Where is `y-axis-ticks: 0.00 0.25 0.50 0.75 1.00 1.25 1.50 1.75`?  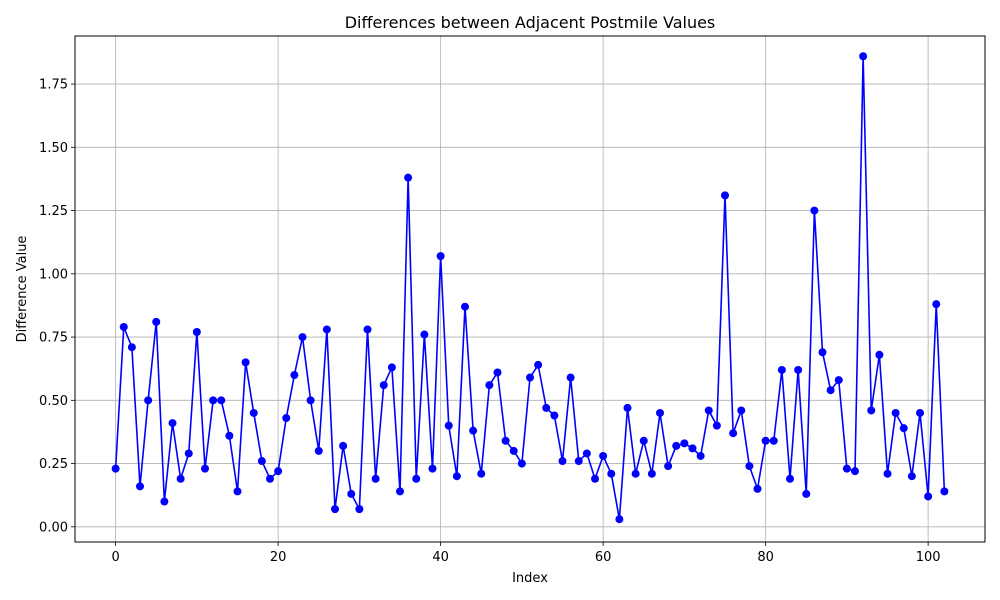 y-axis-ticks: 0.00 0.25 0.50 0.75 1.00 1.25 1.50 1.75 is located at coordinates (57, 306).